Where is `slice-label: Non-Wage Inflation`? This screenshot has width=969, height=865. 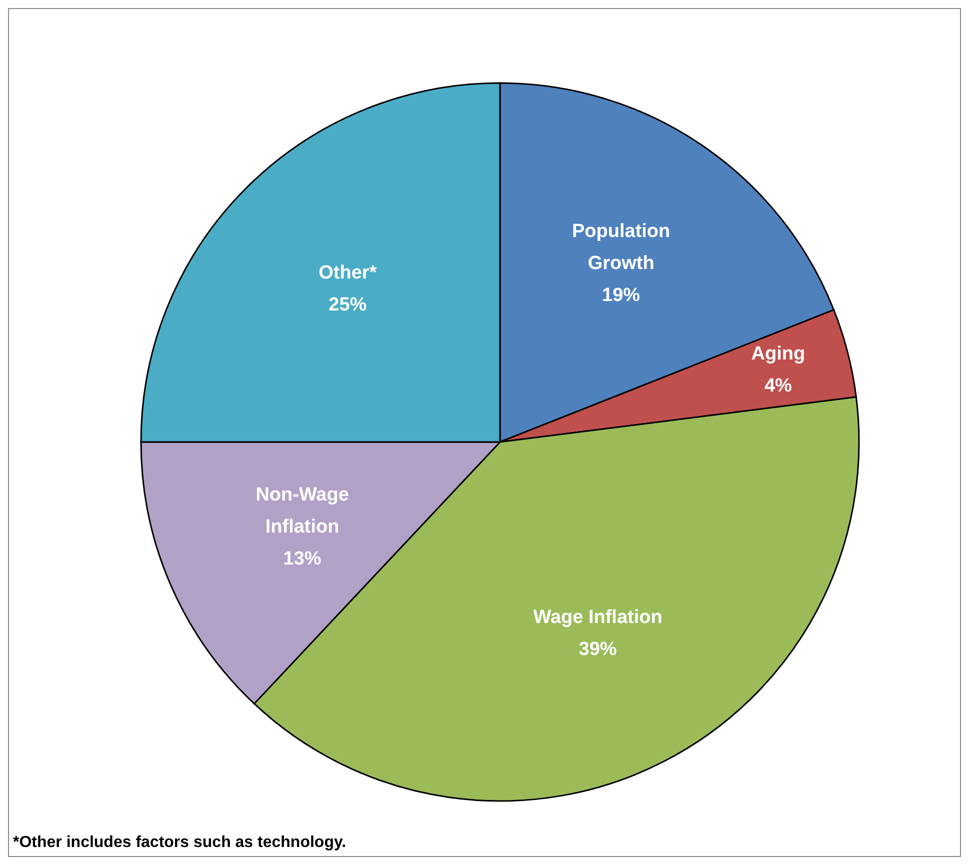
slice-label: Non-Wage Inflation is located at coordinates (302, 511).